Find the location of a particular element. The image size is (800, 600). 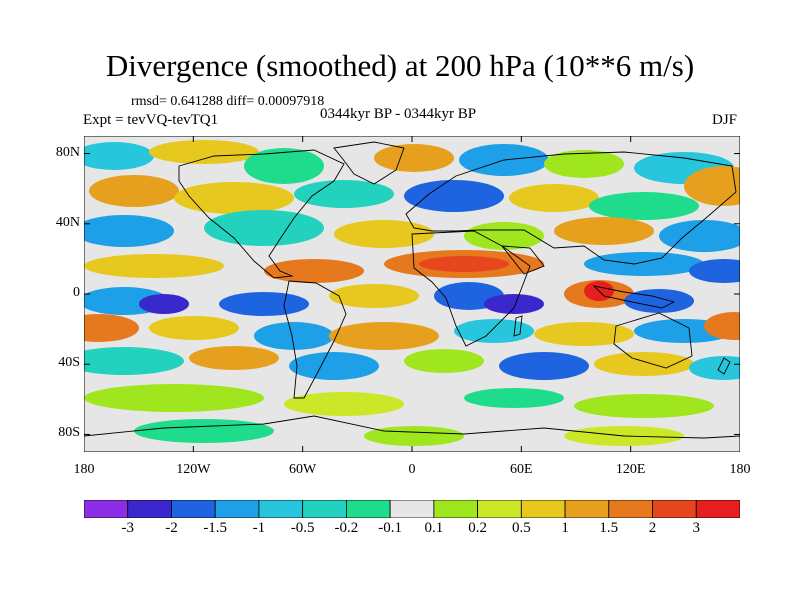

longitude-tick-label: 120W is located at coordinates (193, 469).